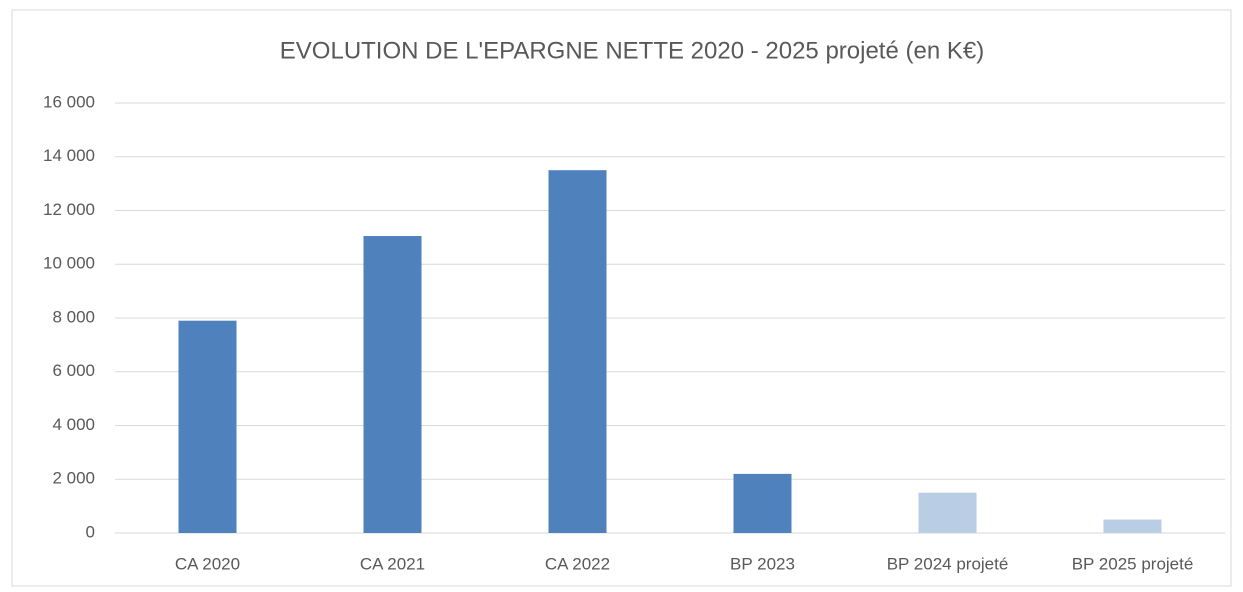  What do you see at coordinates (73, 424) in the screenshot?
I see `y-tick-label: 4 000` at bounding box center [73, 424].